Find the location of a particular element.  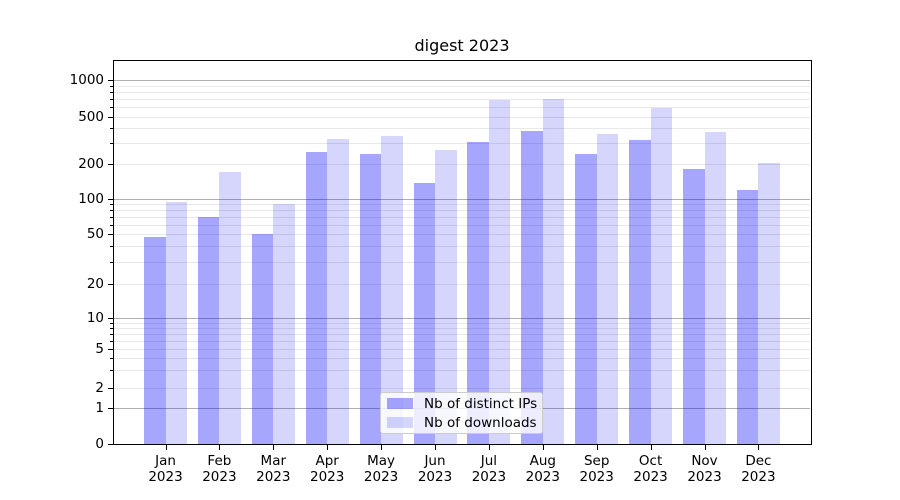

x-tick-label: Nov 2023 is located at coordinates (704, 469).